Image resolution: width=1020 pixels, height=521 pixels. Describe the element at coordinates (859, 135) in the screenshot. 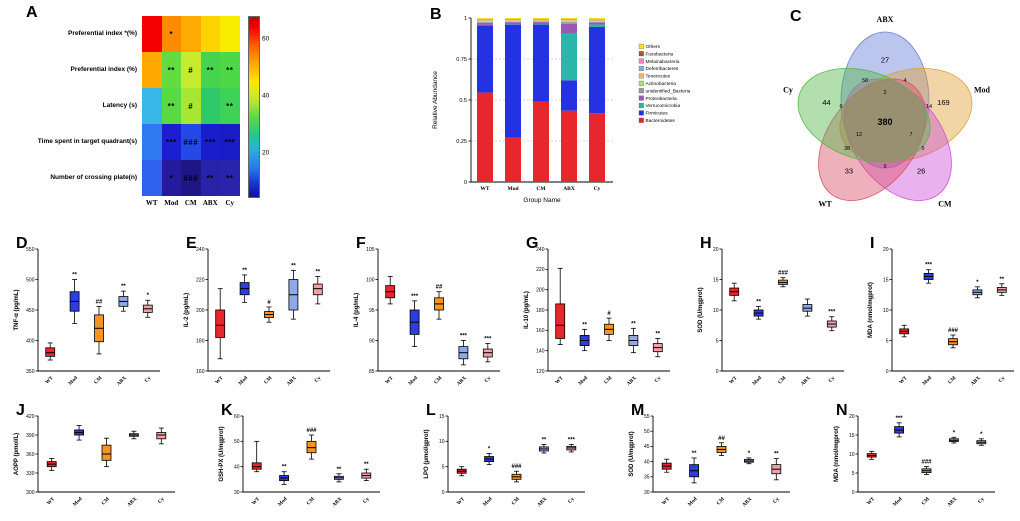

I see `venn-intersection-count: 12` at that location.